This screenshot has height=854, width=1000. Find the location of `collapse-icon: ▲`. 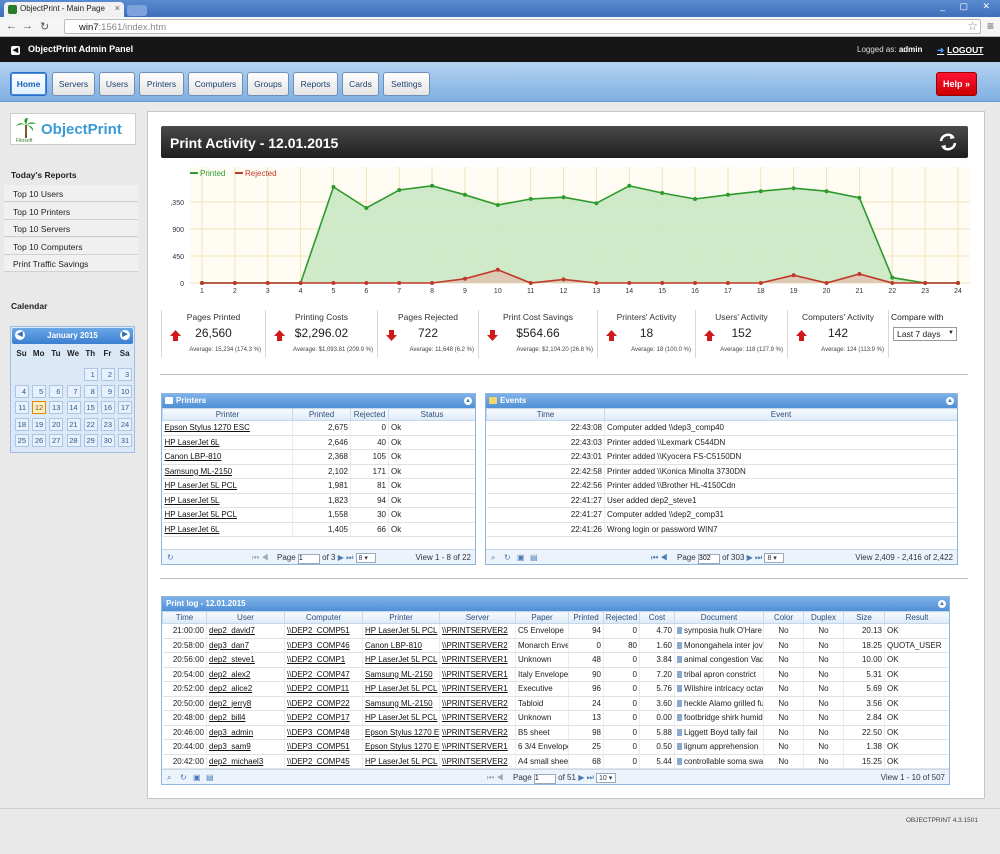

collapse-icon: ▲ is located at coordinates (950, 401).